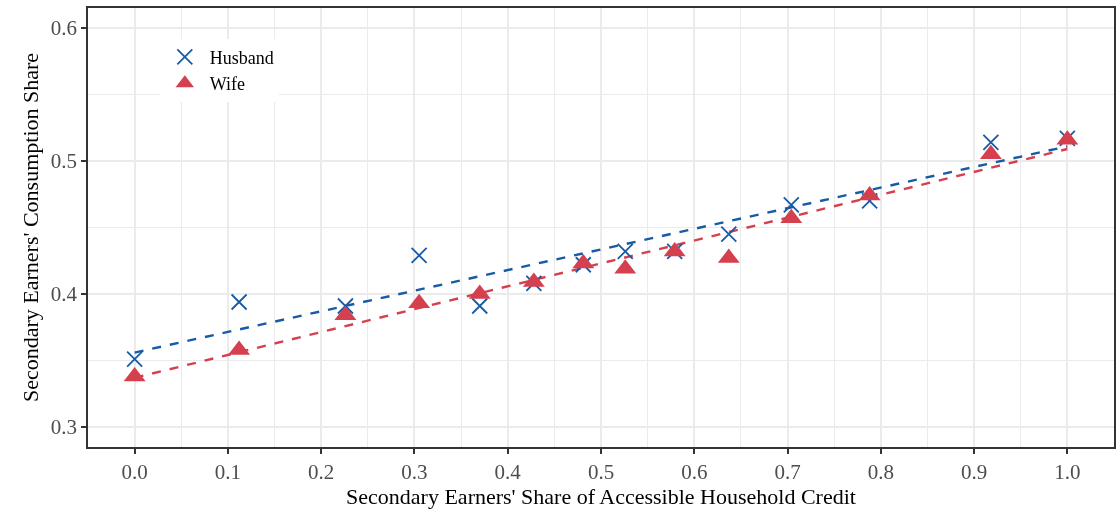  I want to click on y-tick-label: 0.6, so click(64, 28).